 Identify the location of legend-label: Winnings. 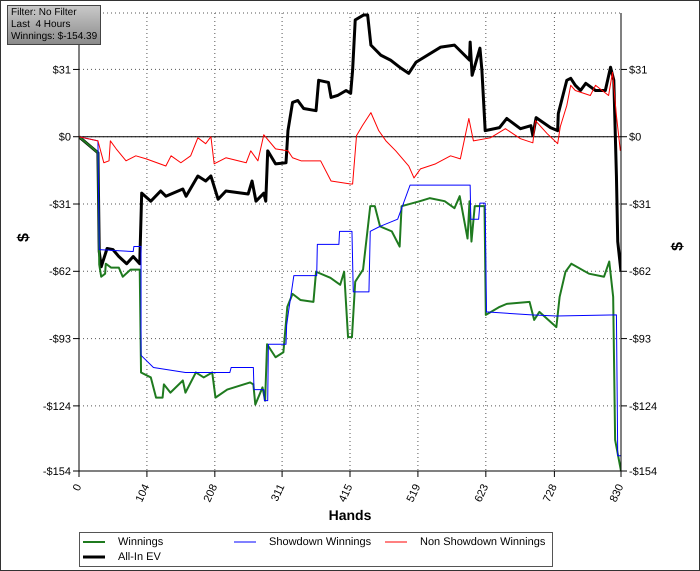
(141, 542).